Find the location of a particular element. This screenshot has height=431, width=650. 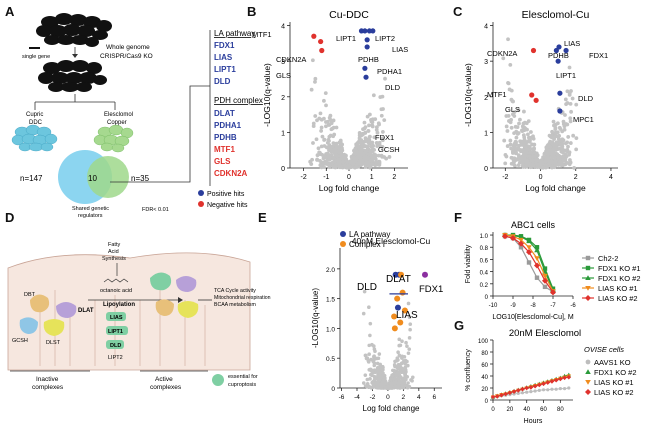

x-tick-label: 0 is located at coordinates (493, 410).